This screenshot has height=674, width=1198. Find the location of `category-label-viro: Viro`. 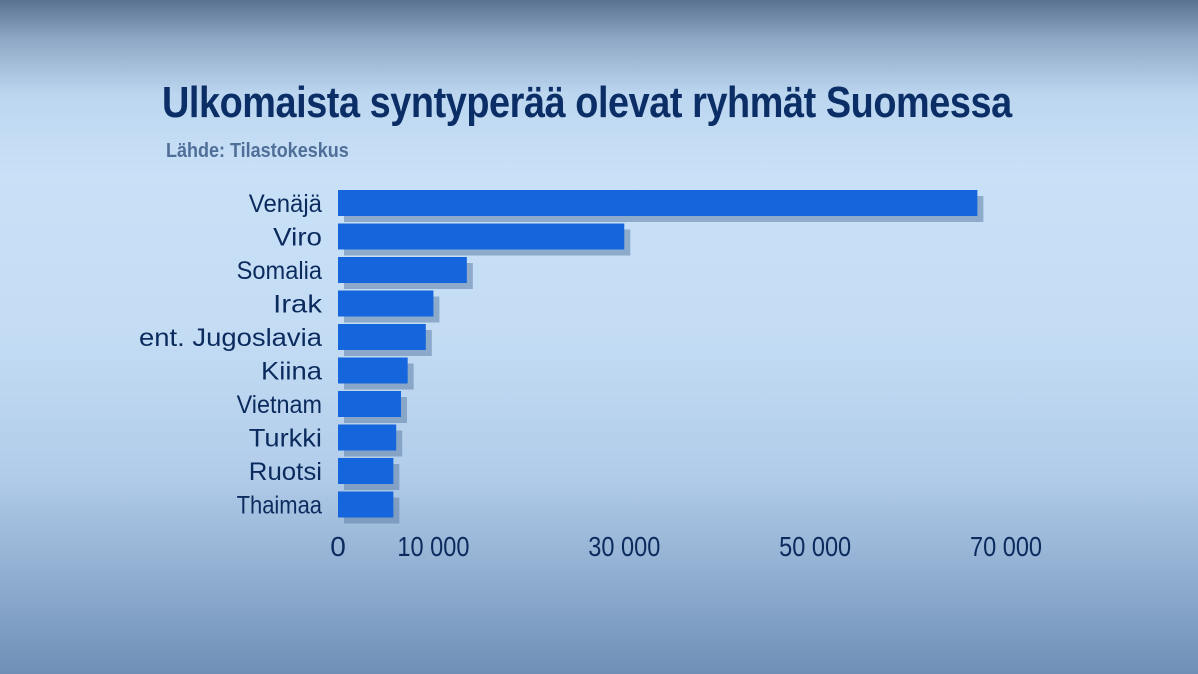

category-label-viro: Viro is located at coordinates (297, 238).